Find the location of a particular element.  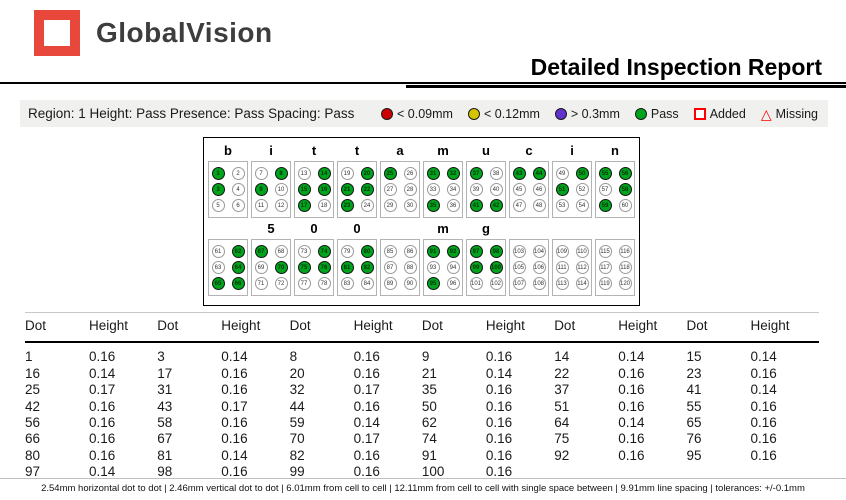

braille-dot-empty-113: 113 is located at coordinates (562, 283).